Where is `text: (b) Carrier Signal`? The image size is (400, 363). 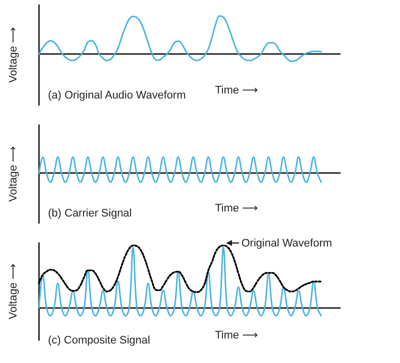 text: (b) Carrier Signal is located at coordinates (90, 214).